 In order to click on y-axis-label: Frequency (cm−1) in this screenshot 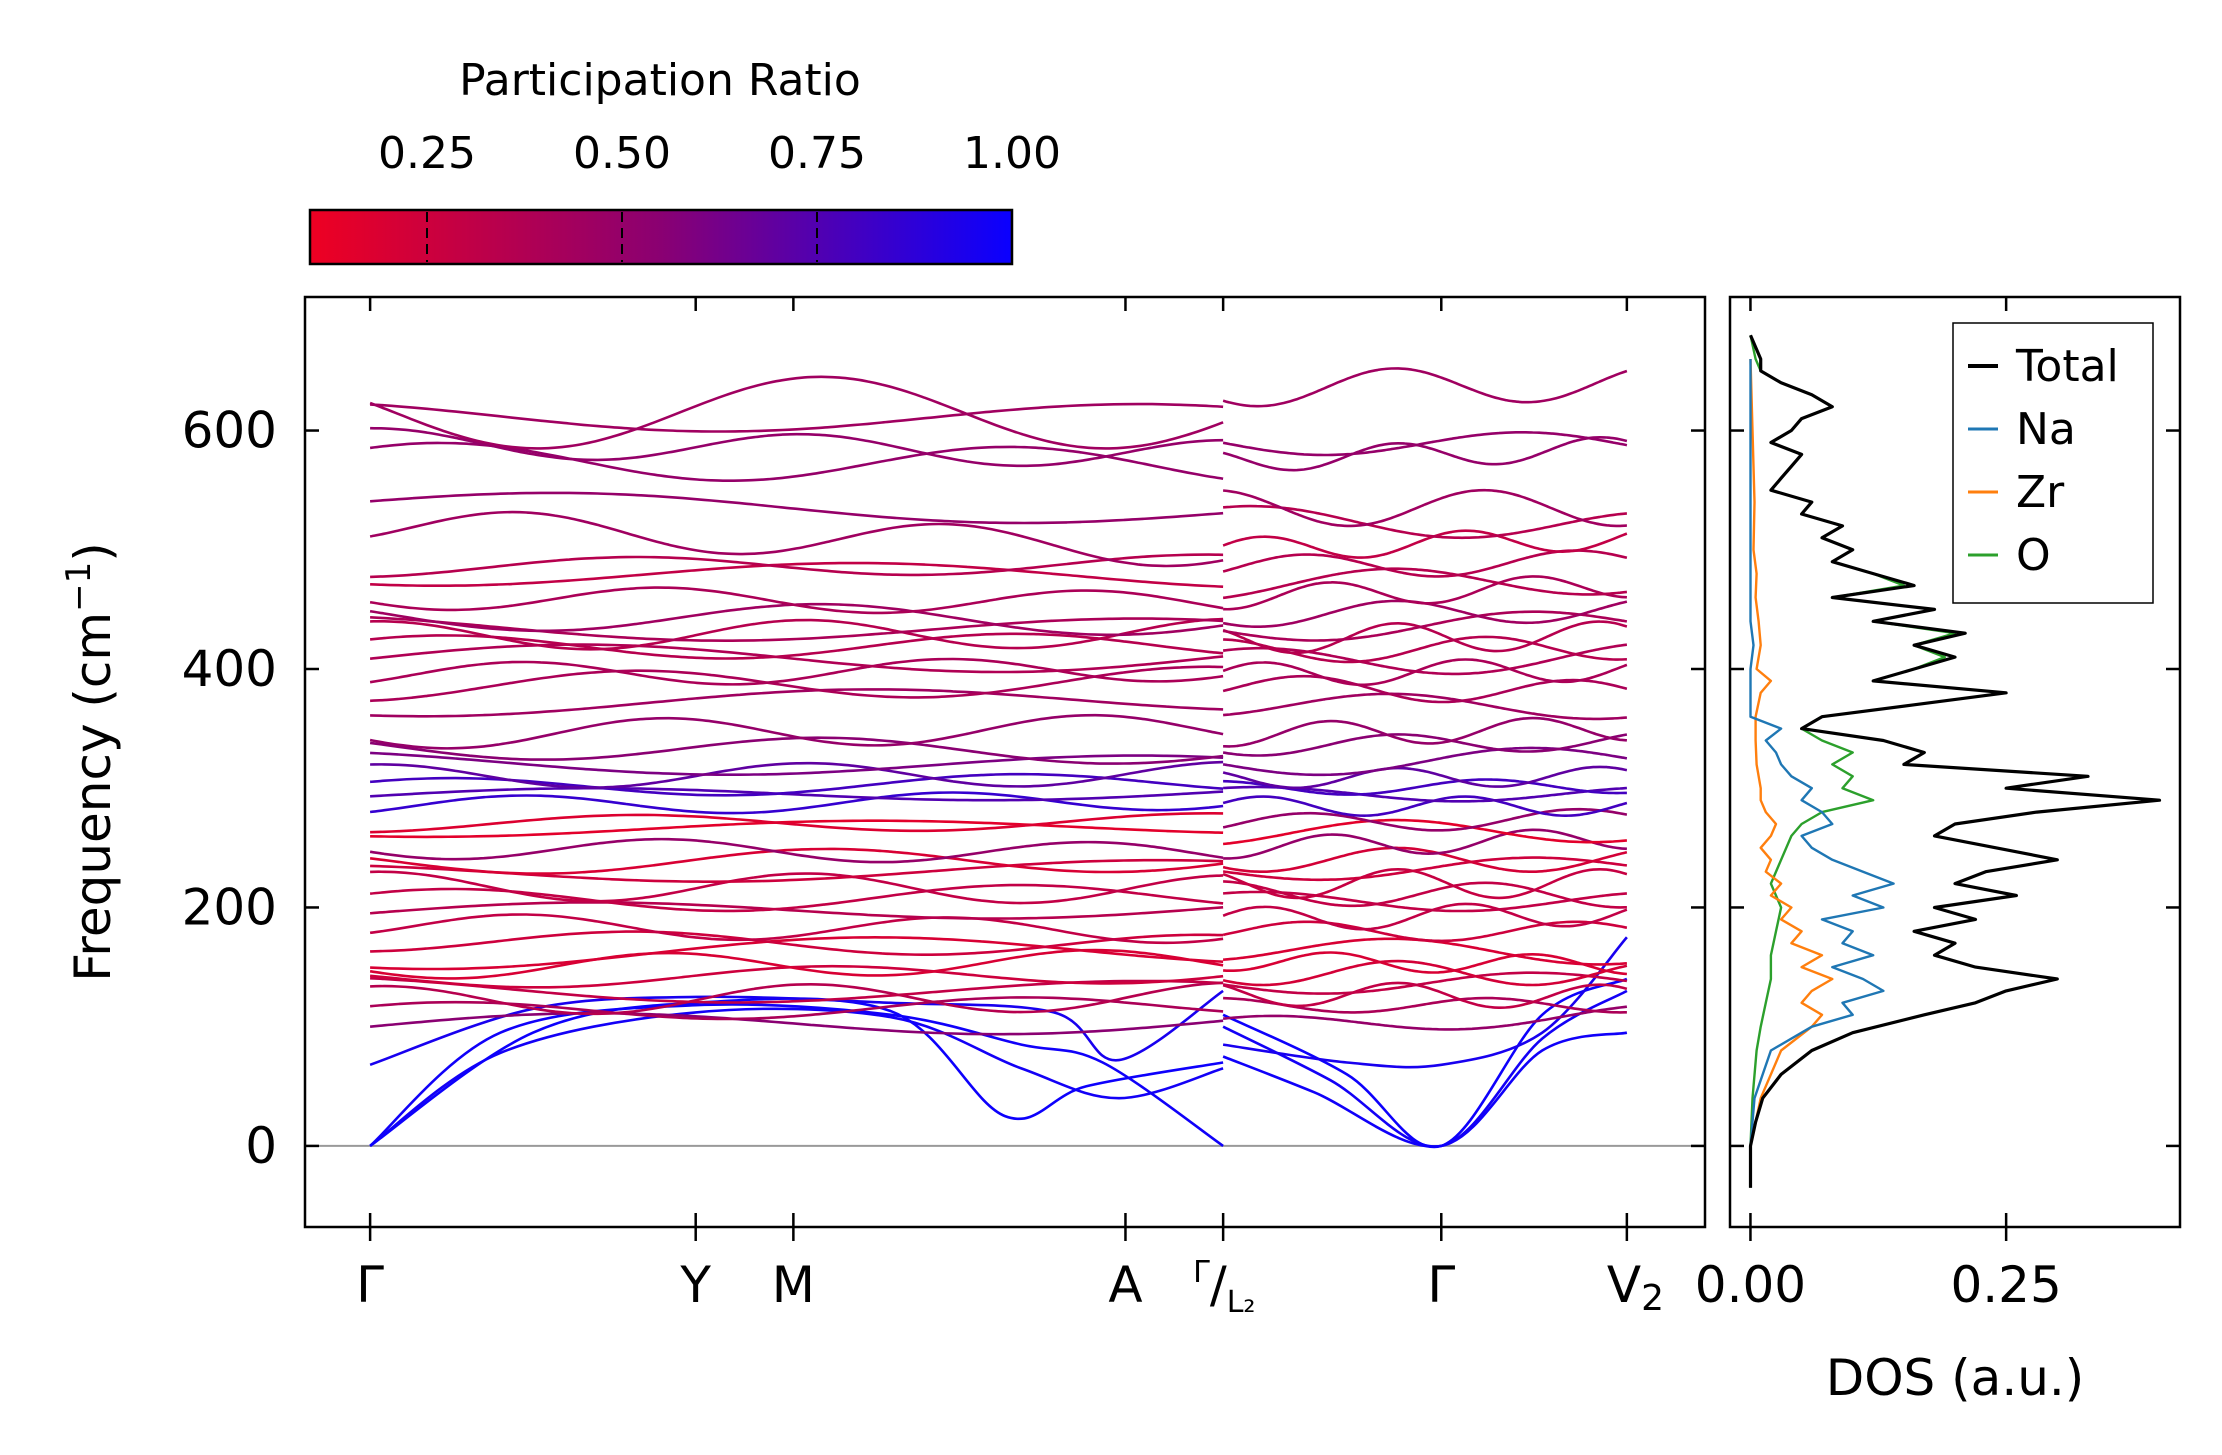, I will do `click(90, 762)`.